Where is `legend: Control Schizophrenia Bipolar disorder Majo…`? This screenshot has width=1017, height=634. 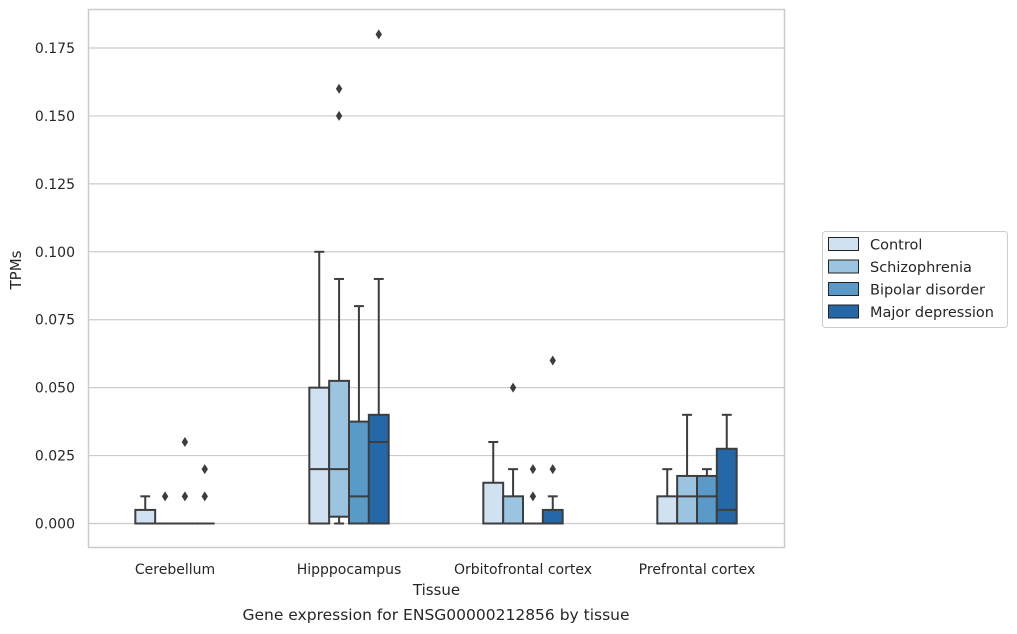 legend: Control Schizophrenia Bipolar disorder Majo… is located at coordinates (915, 279).